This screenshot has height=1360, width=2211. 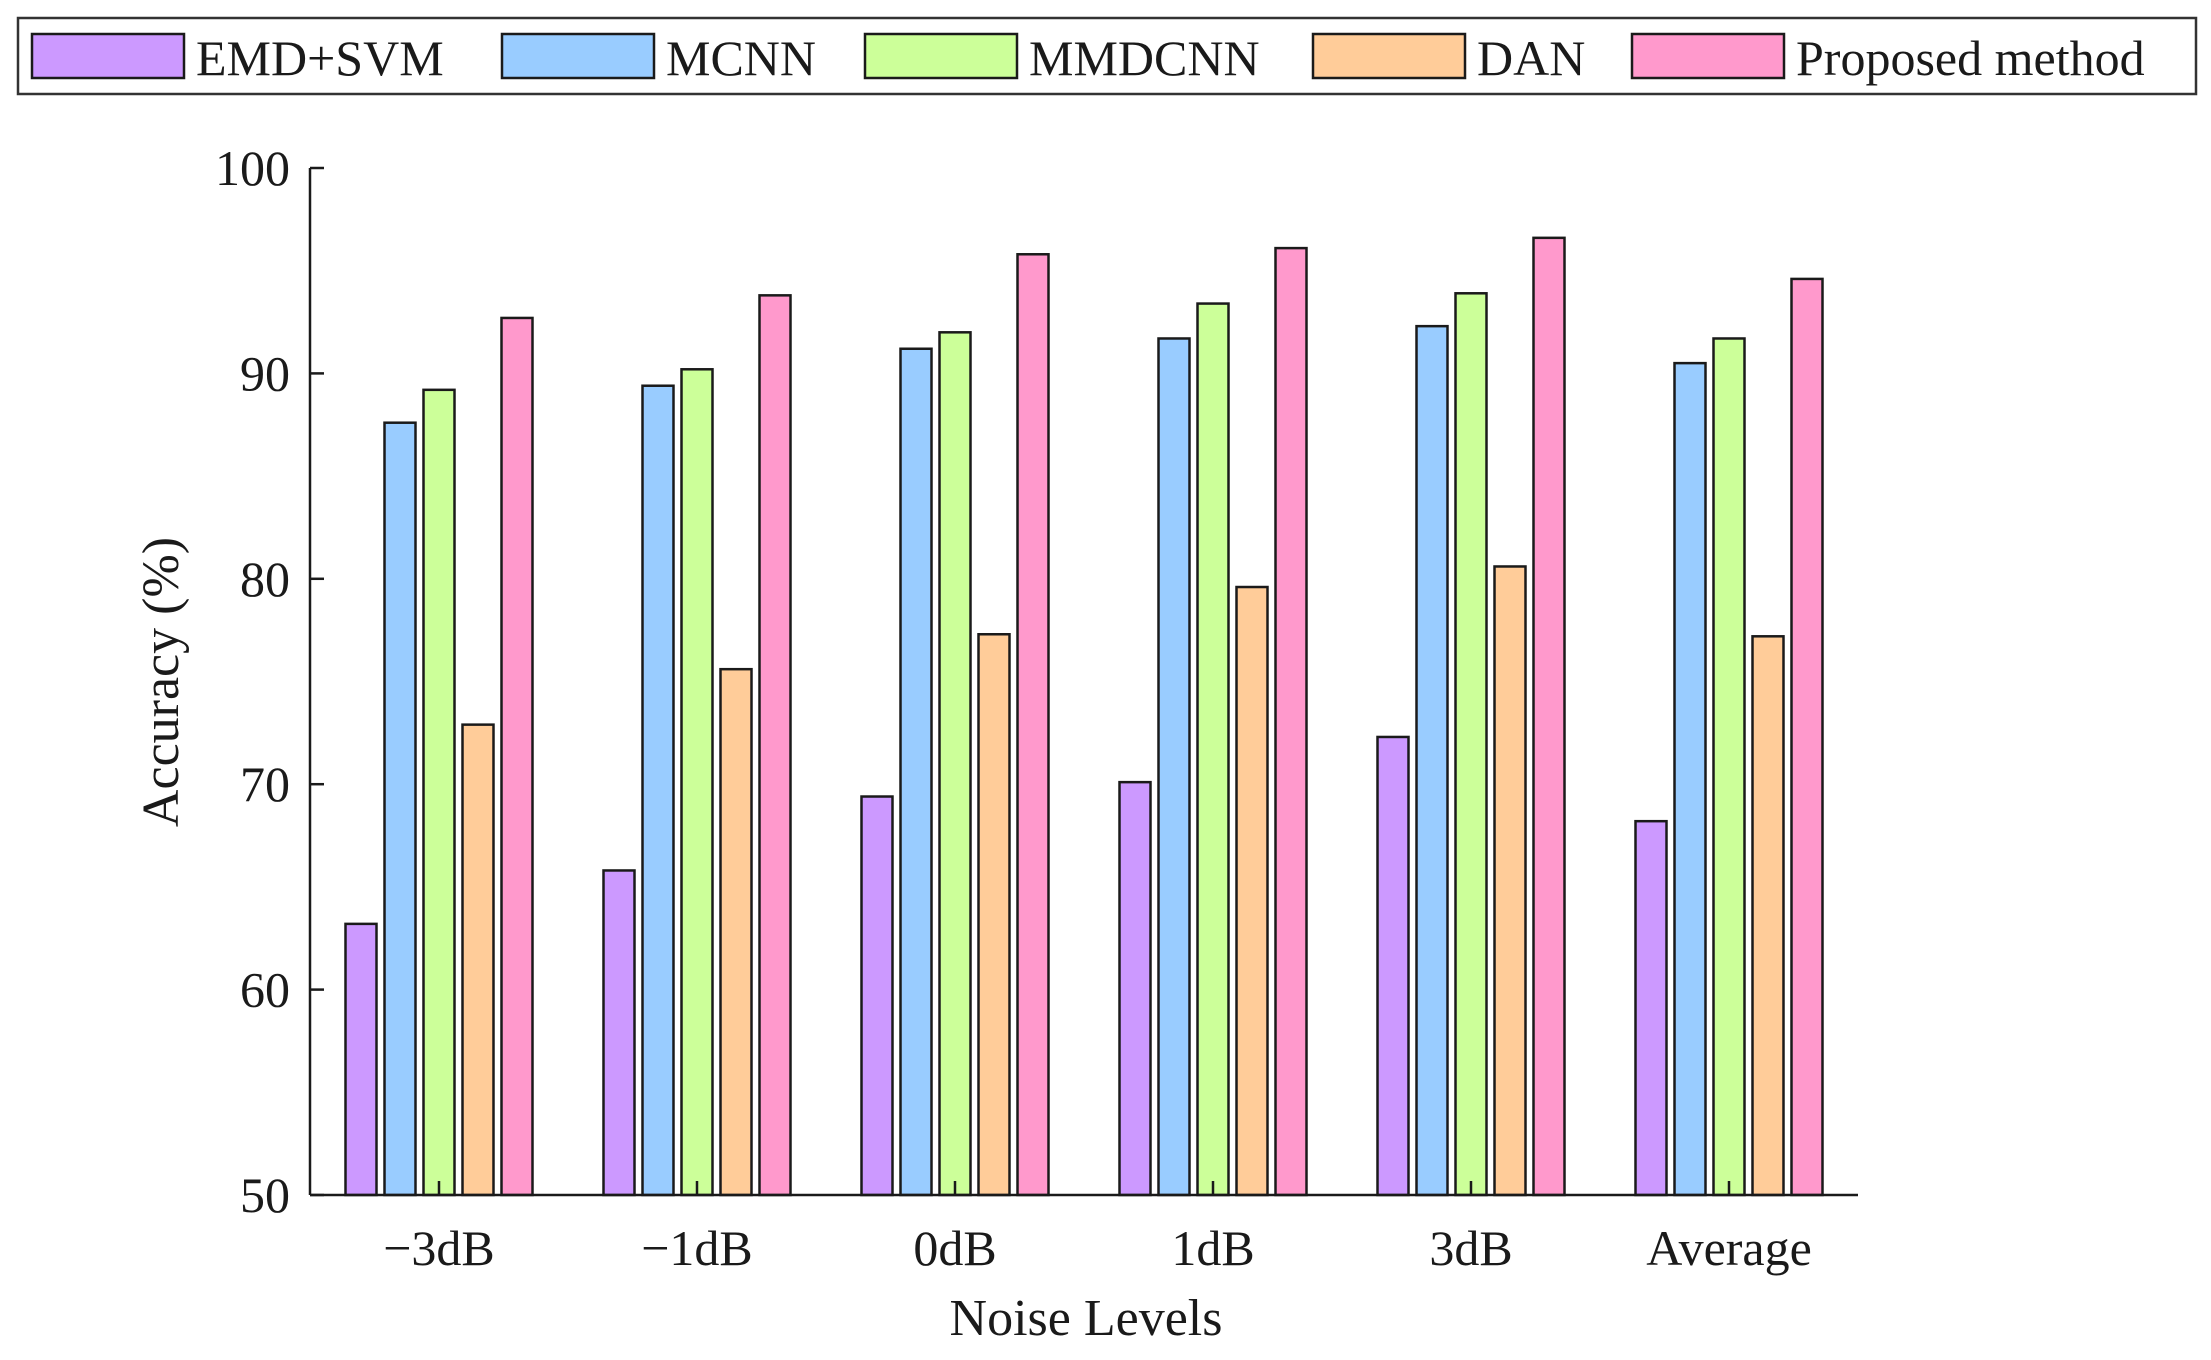 What do you see at coordinates (658, 58) in the screenshot?
I see `legend-item: MCNN` at bounding box center [658, 58].